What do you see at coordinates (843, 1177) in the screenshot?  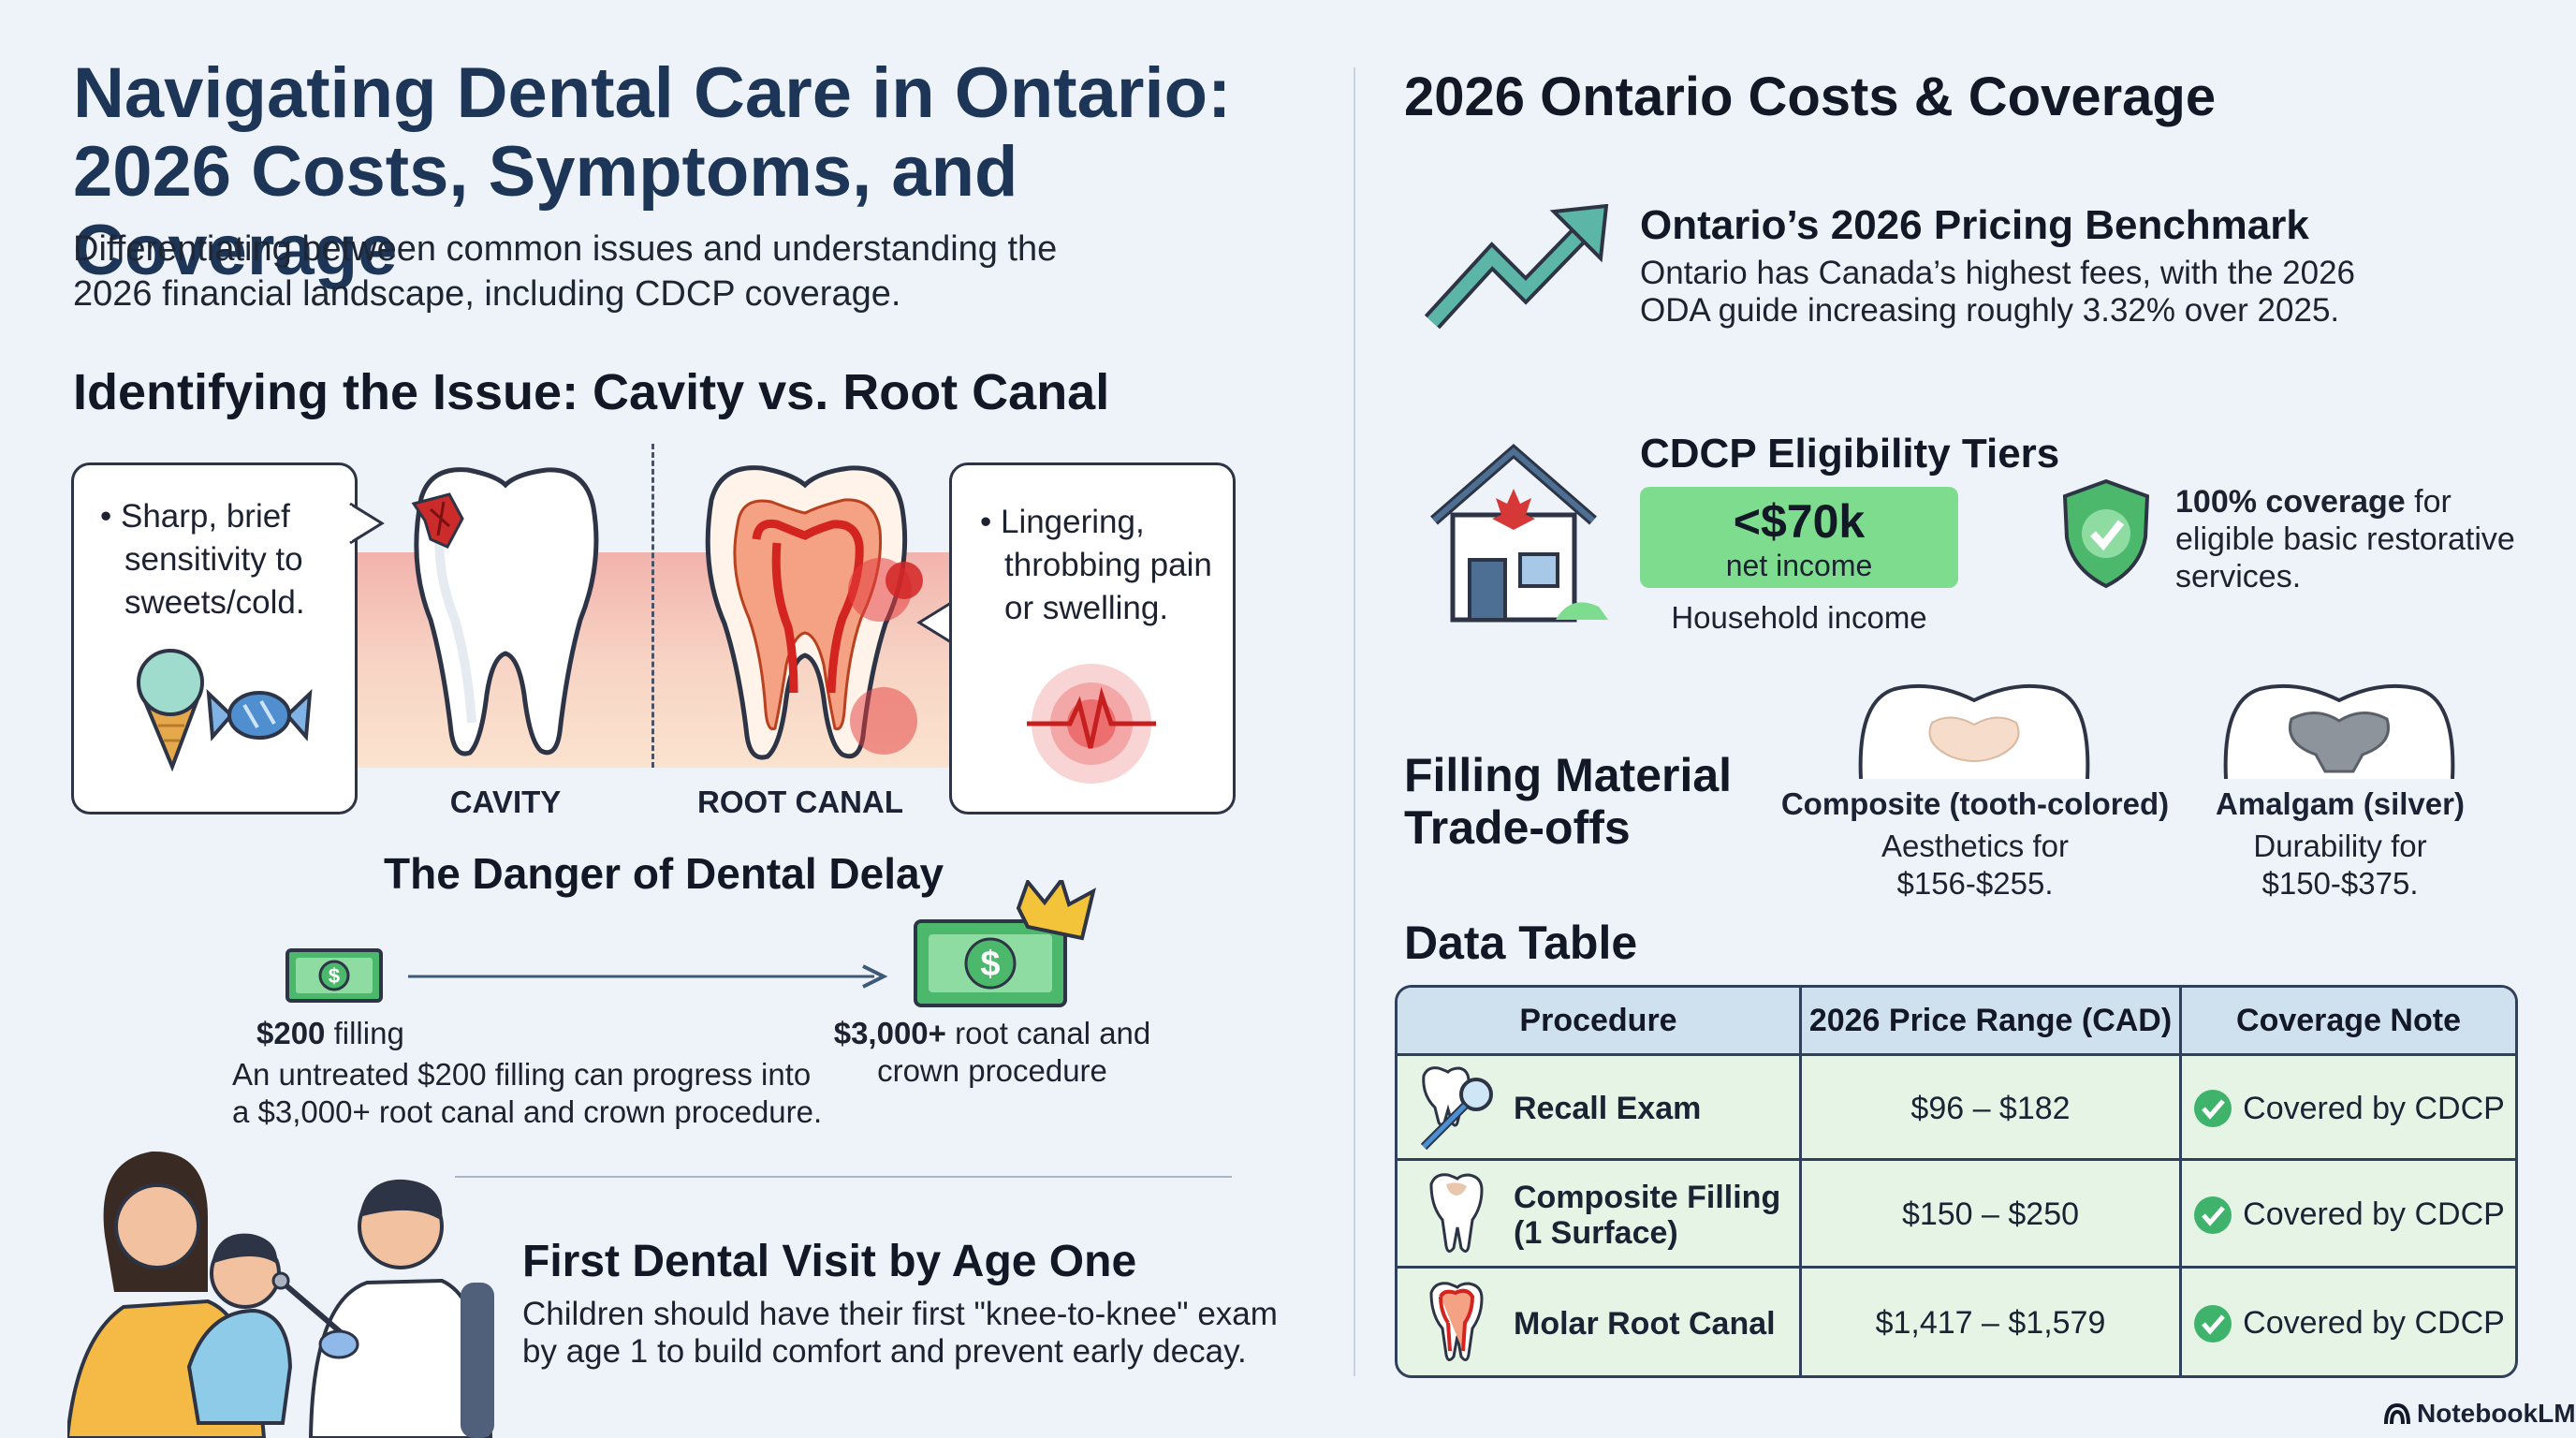 I see `section-divider` at bounding box center [843, 1177].